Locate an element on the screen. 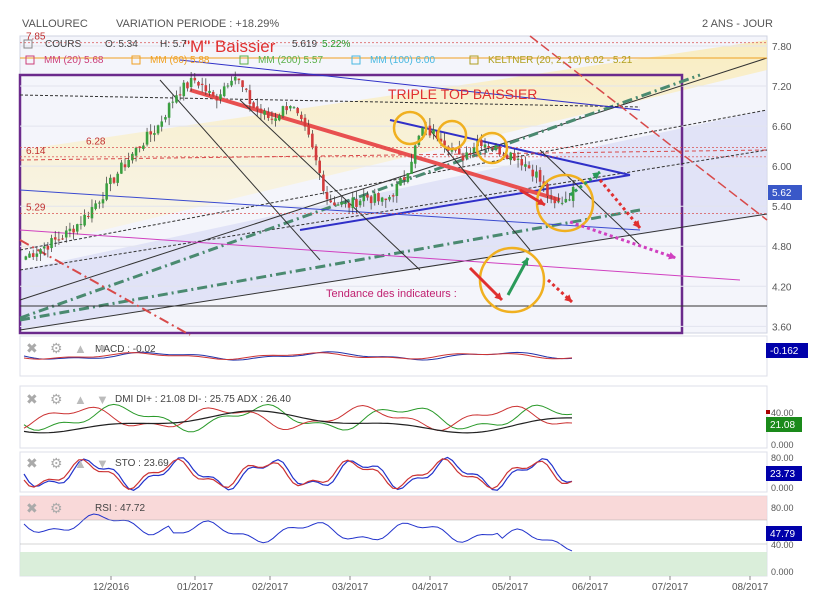  ma-legend-label: MM (200) 5.57 is located at coordinates (290, 60).